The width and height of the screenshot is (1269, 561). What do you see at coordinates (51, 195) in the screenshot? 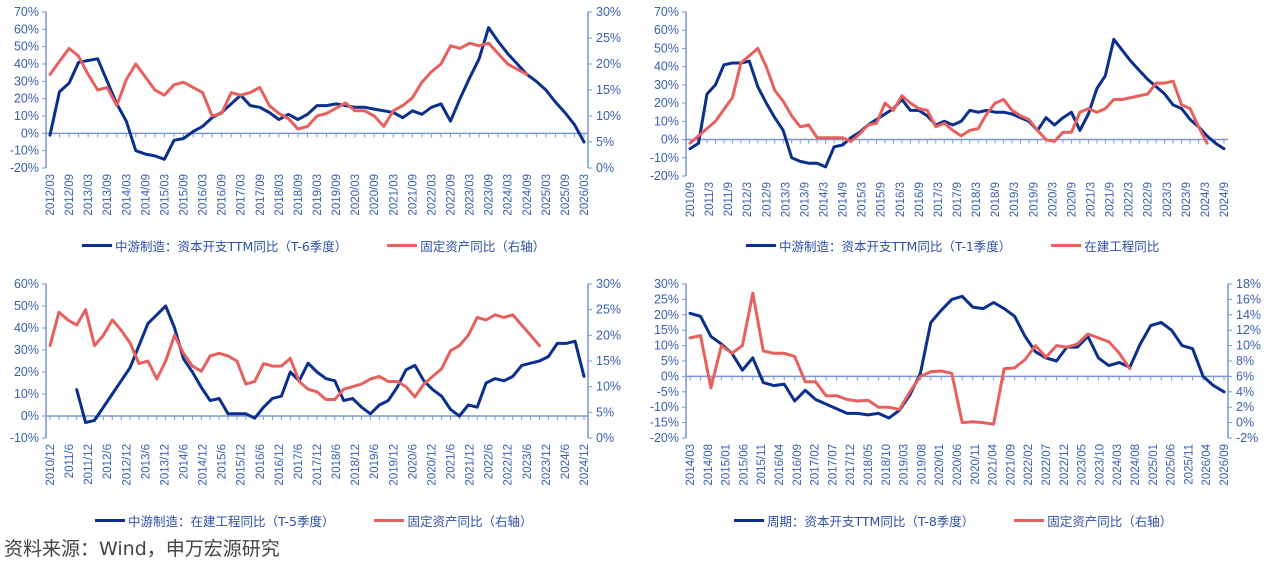
I see `x-tick-label: 2012/03` at bounding box center [51, 195].